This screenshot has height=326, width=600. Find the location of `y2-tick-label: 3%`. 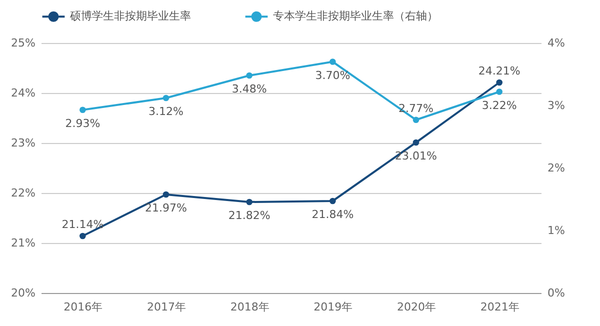

y2-tick-label: 3% is located at coordinates (556, 105).